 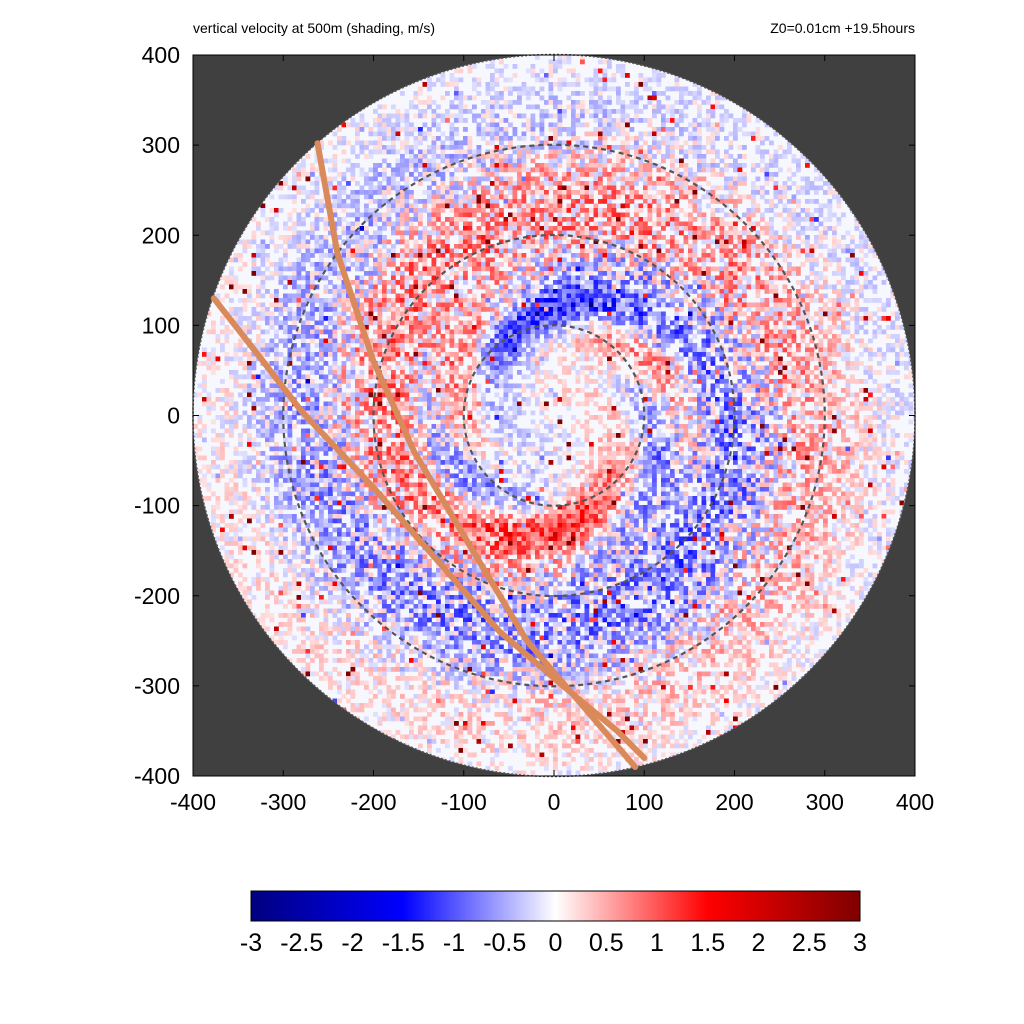 What do you see at coordinates (373, 802) in the screenshot?
I see `x-tick-label: -200` at bounding box center [373, 802].